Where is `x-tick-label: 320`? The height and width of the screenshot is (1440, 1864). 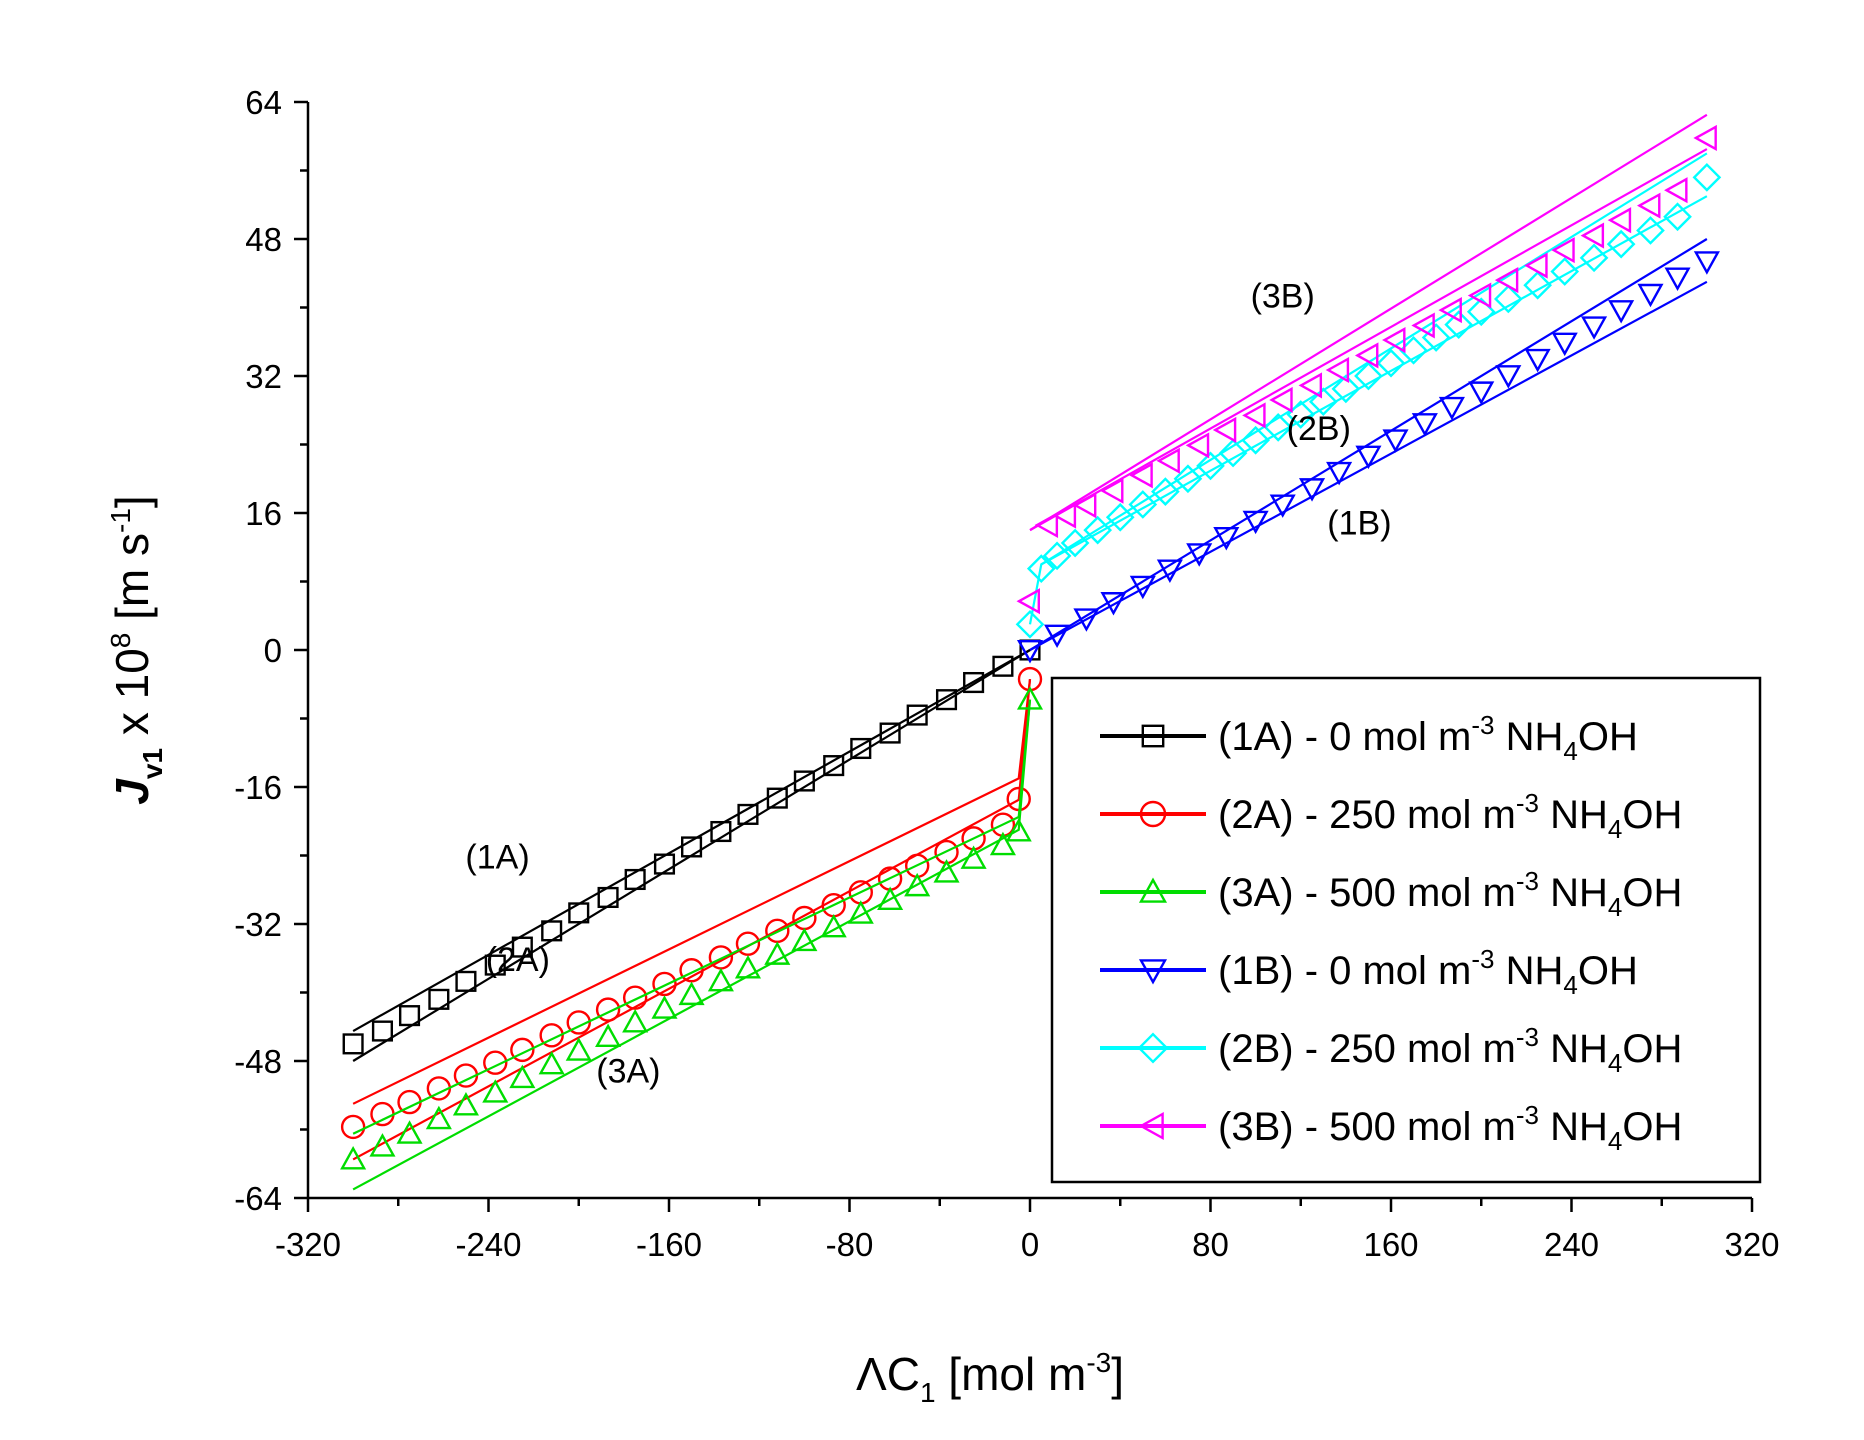
x-tick-label: 320 is located at coordinates (1751, 1244).